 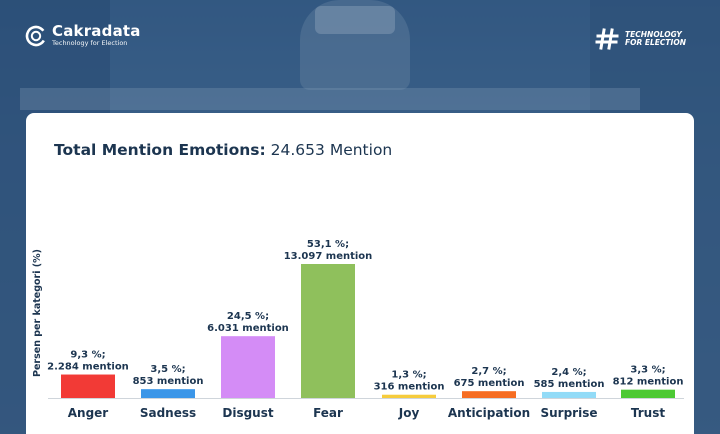 I want to click on data-label-pct: 53,1 %;, so click(x=328, y=244).